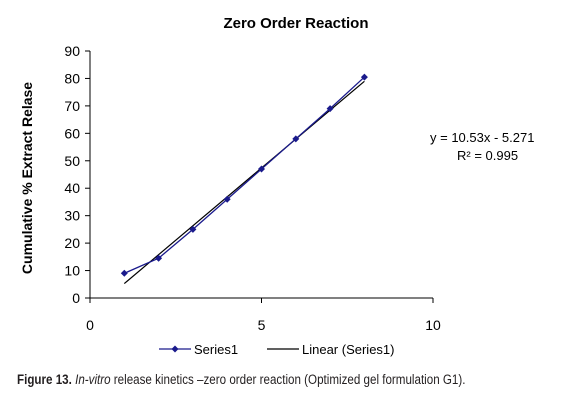 This screenshot has height=407, width=583. Describe the element at coordinates (72, 106) in the screenshot. I see `y-tick-label: 70` at that location.